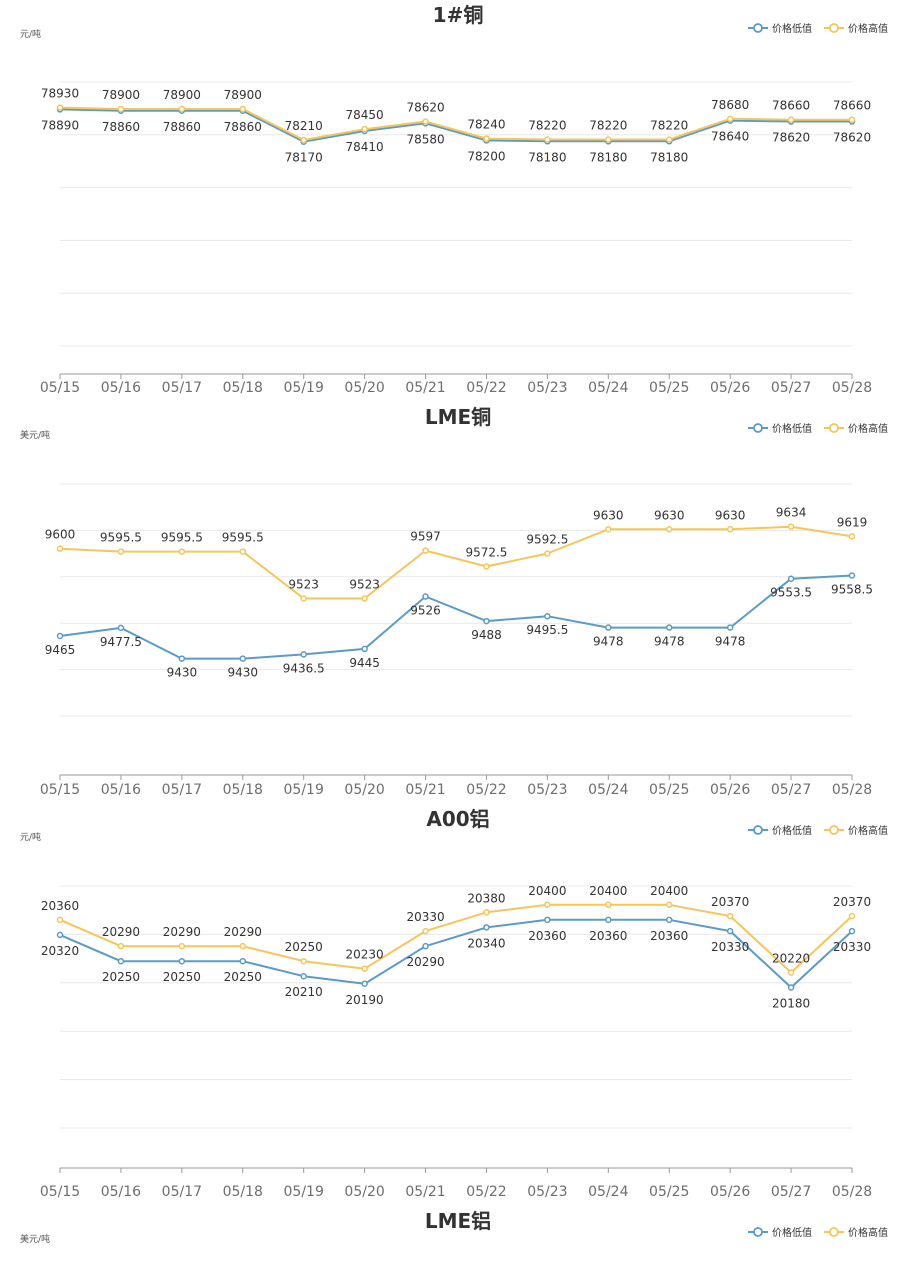 This screenshot has width=916, height=1262. Describe the element at coordinates (791, 513) in the screenshot. I see `data-label: 9634` at that location.